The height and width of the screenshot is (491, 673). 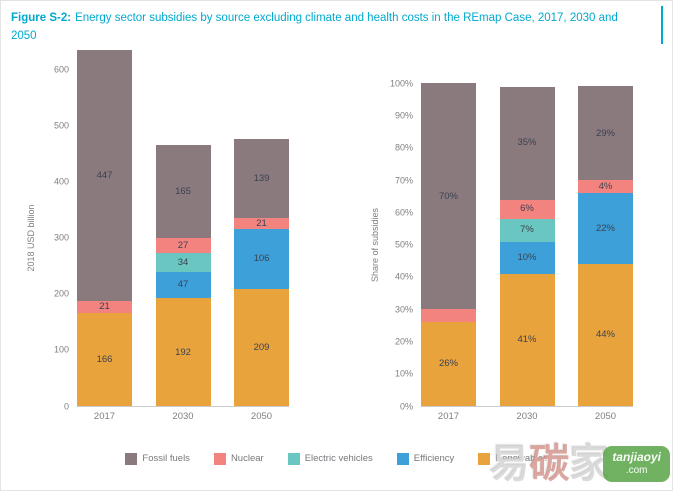 I want to click on legend-label: Renewables, so click(x=521, y=459).